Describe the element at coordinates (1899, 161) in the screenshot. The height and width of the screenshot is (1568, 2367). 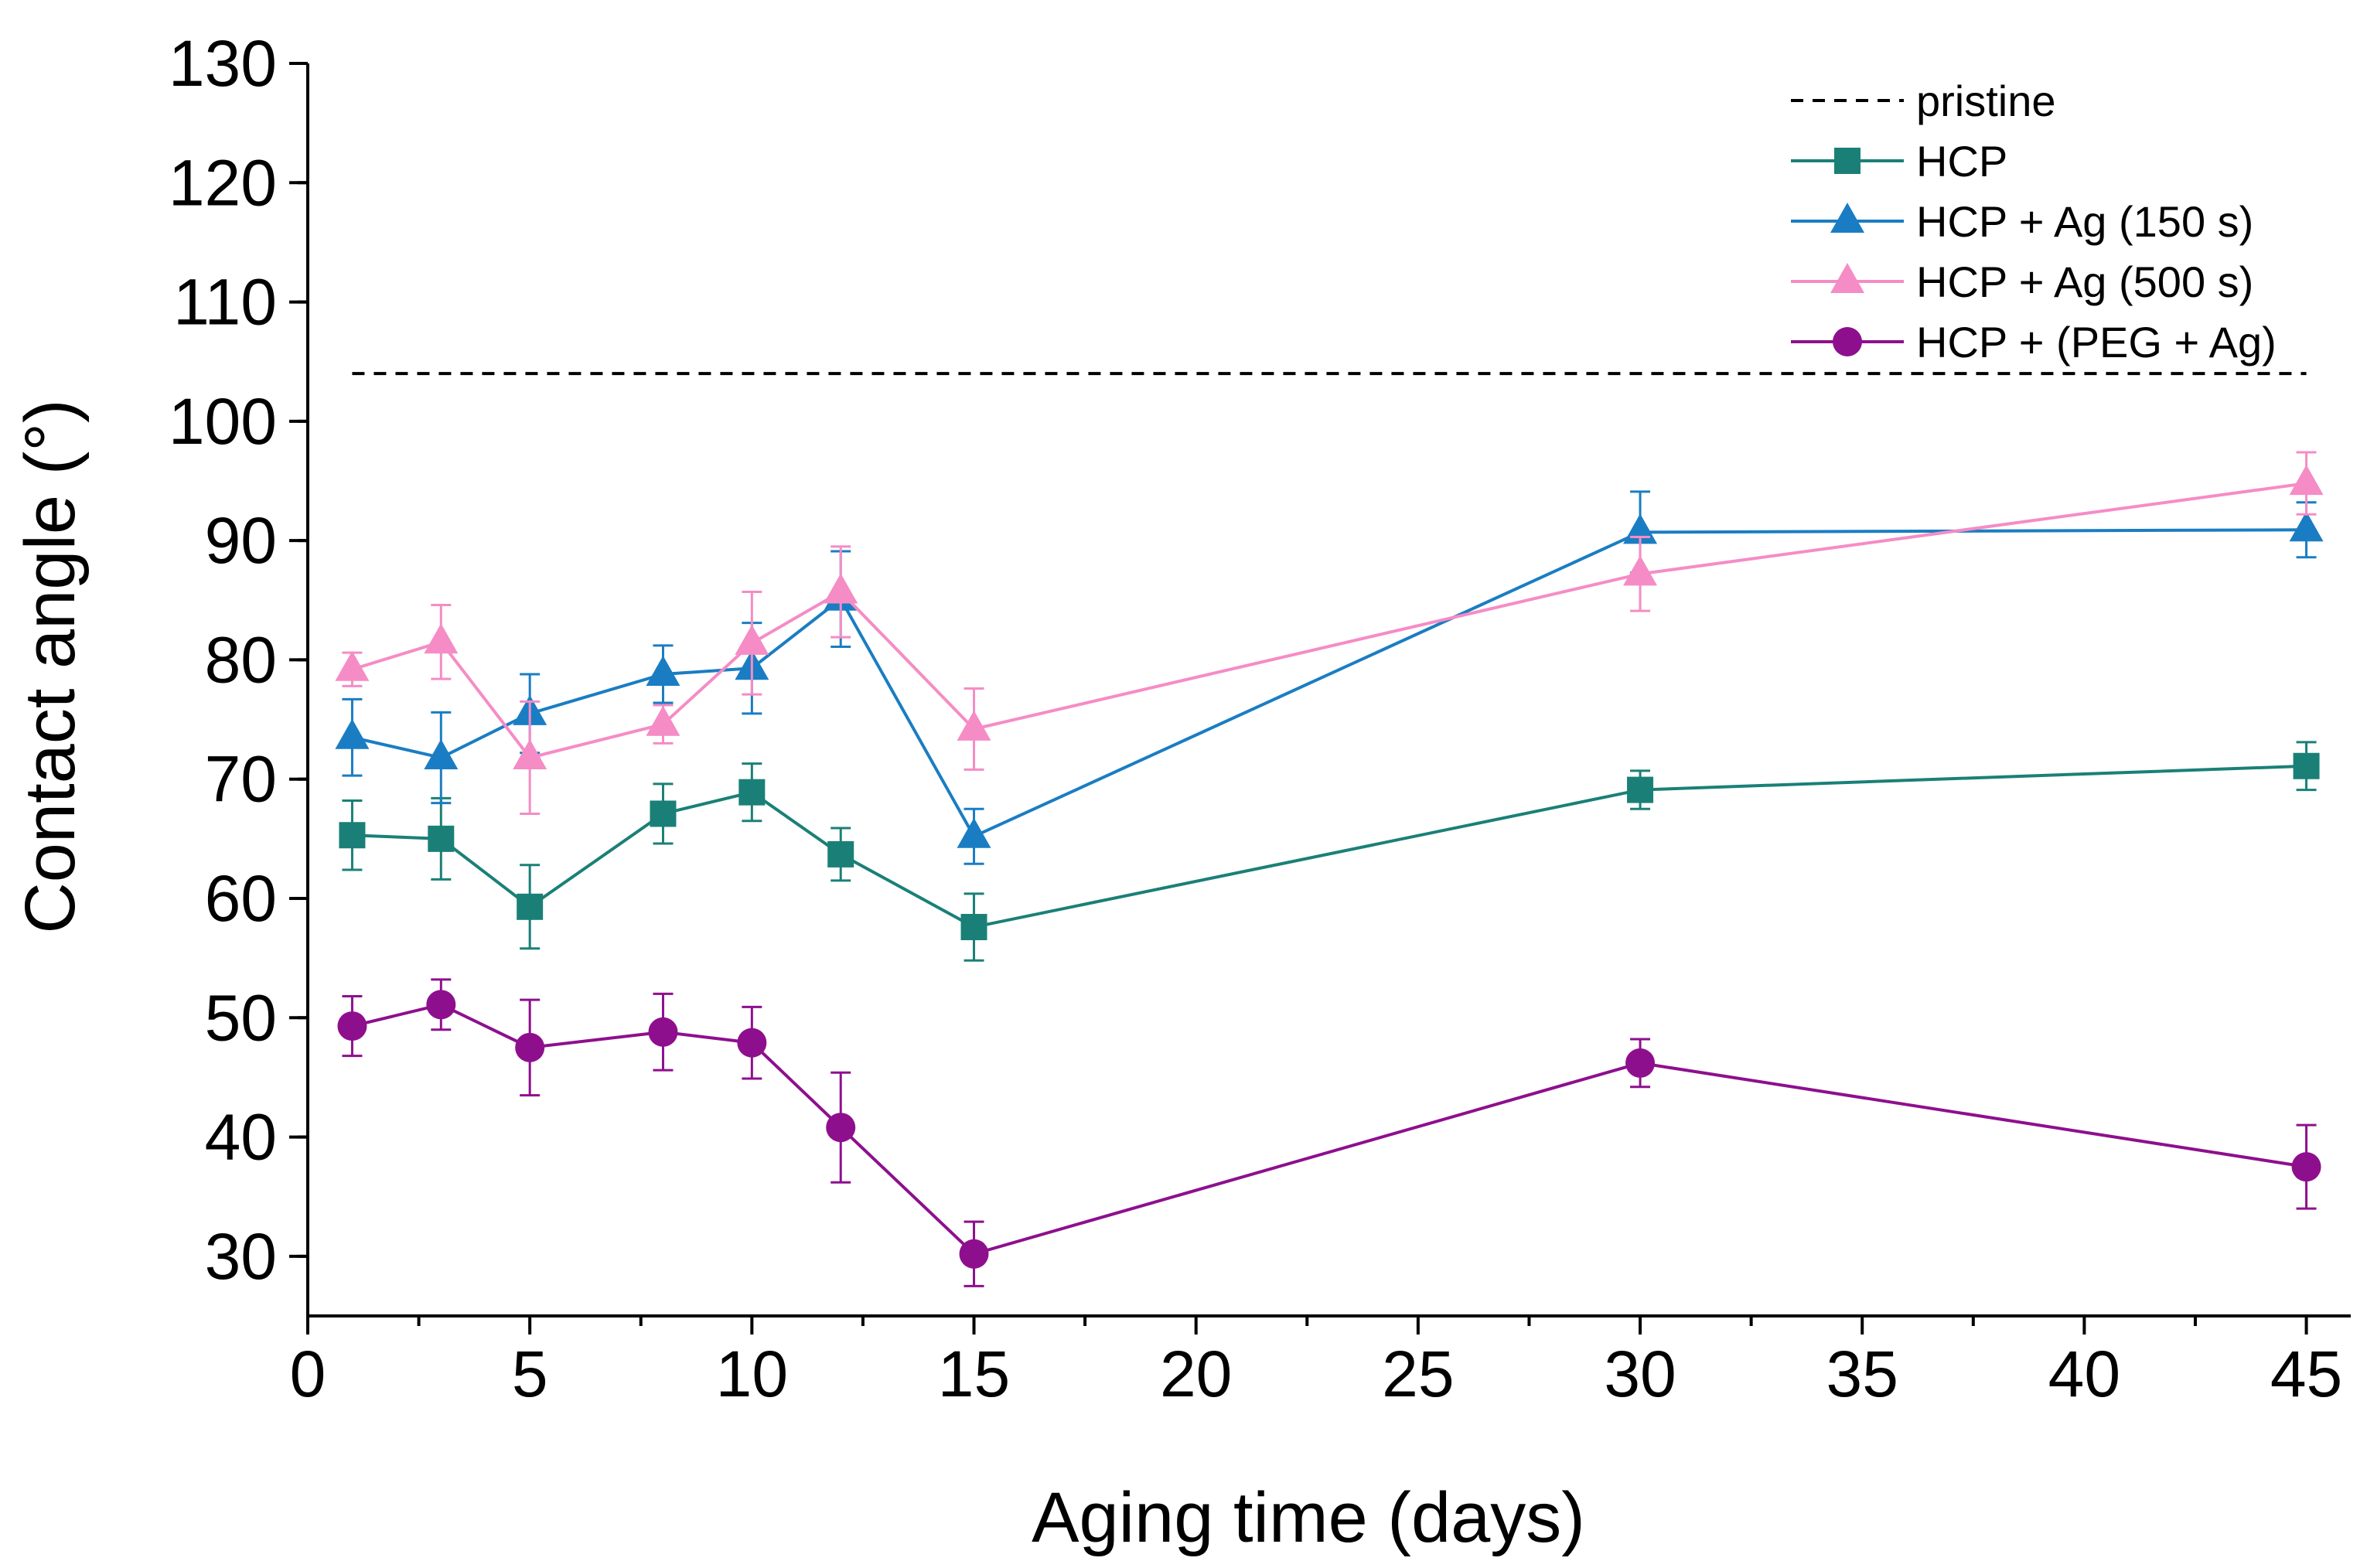
I see `legend-item: HCP` at that location.